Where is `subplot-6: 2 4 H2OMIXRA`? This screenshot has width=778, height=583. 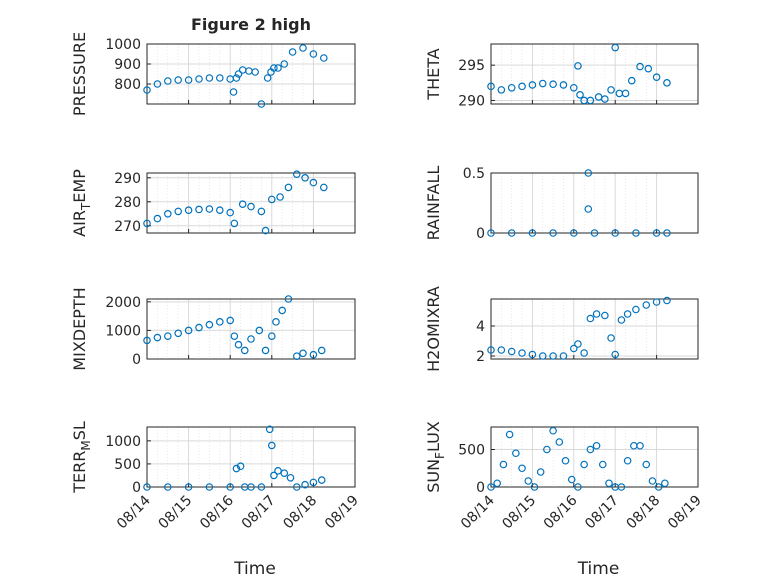 subplot-6: 2 4 H2OMIXRA is located at coordinates (561, 329).